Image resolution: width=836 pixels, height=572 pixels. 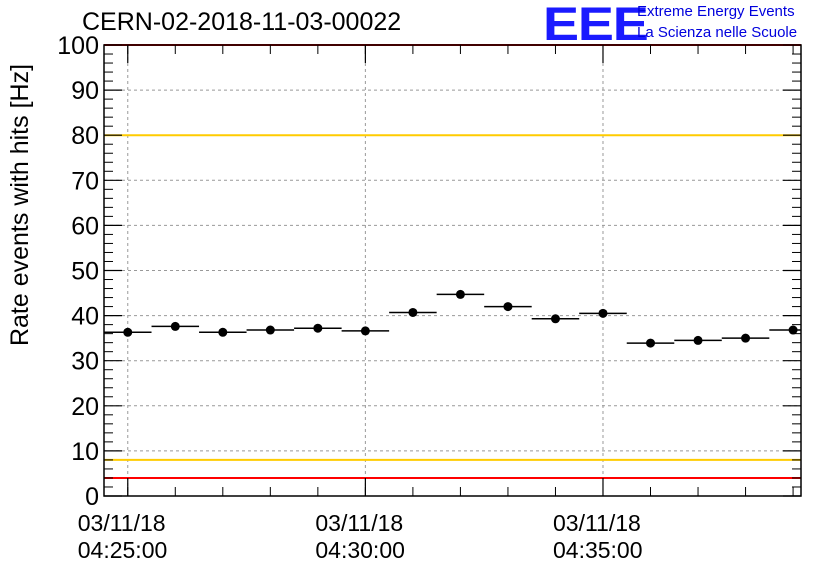 I want to click on x-tick-time-label: 04:30:00, so click(x=360, y=550).